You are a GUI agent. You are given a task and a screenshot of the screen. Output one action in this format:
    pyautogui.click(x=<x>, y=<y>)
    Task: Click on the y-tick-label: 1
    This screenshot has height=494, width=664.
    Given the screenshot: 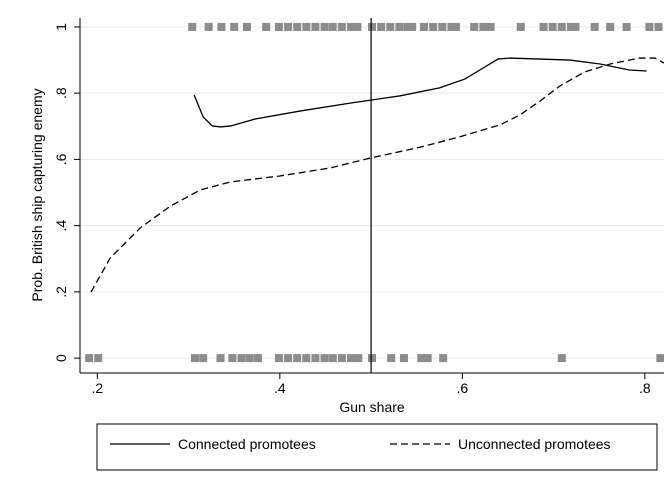 What is the action you would take?
    pyautogui.click(x=61, y=27)
    